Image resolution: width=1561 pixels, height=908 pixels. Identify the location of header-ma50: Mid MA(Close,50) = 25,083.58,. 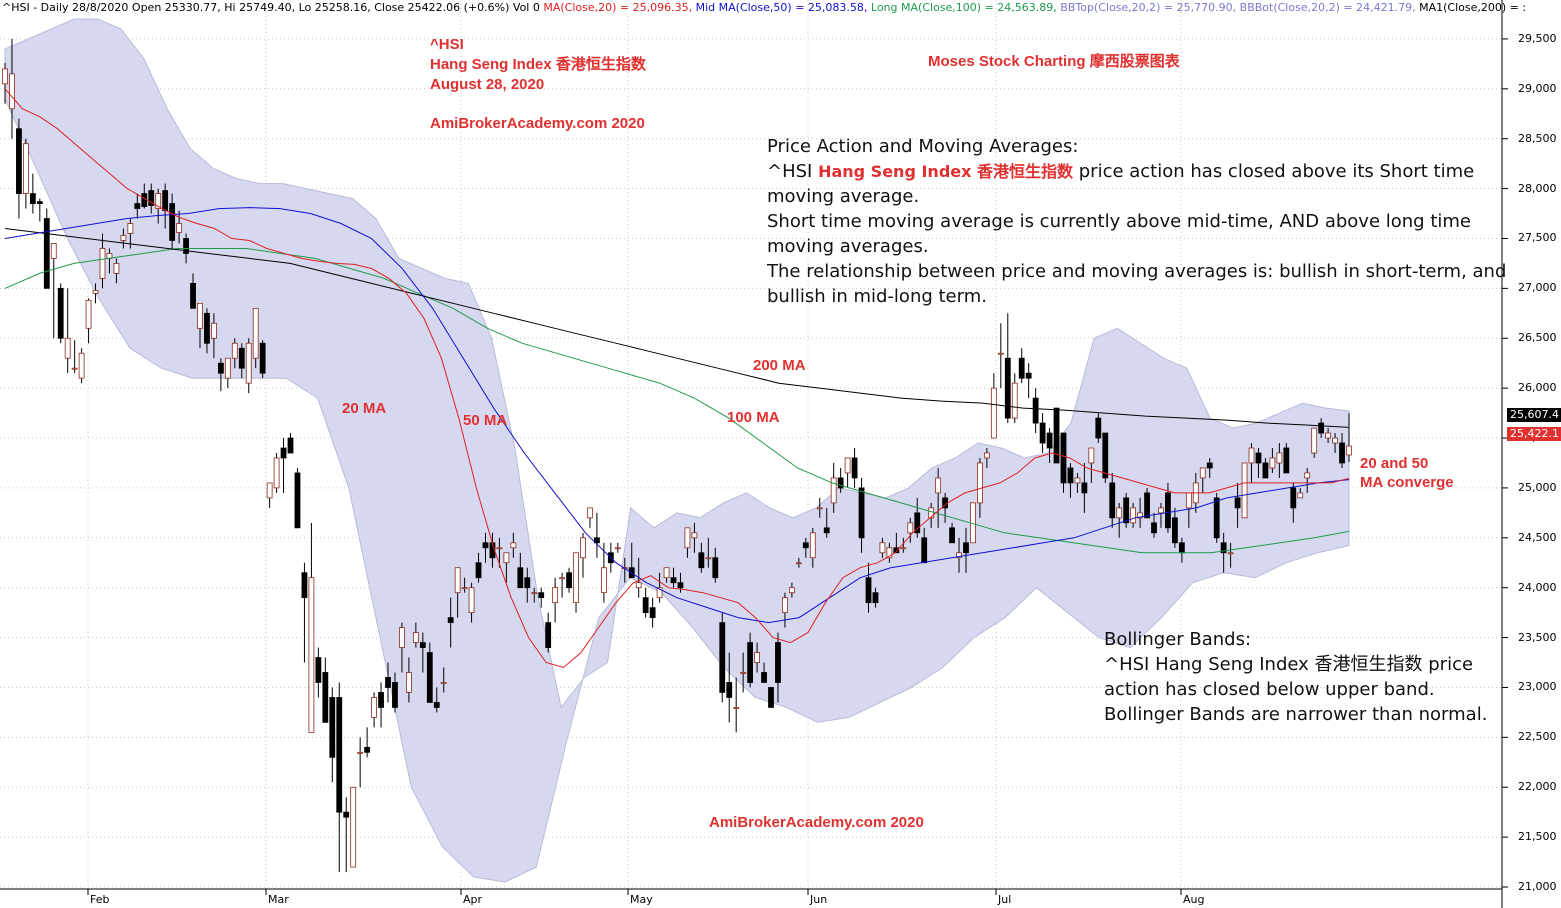
(781, 7).